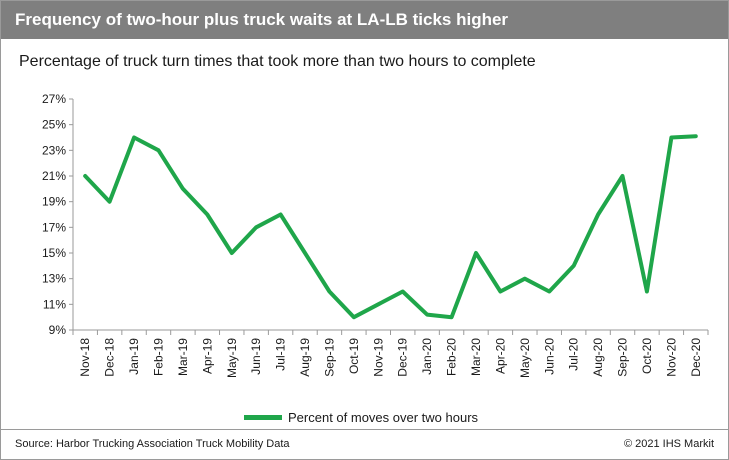 The width and height of the screenshot is (729, 460). Describe the element at coordinates (54, 202) in the screenshot. I see `y-tick-label: 19%` at that location.